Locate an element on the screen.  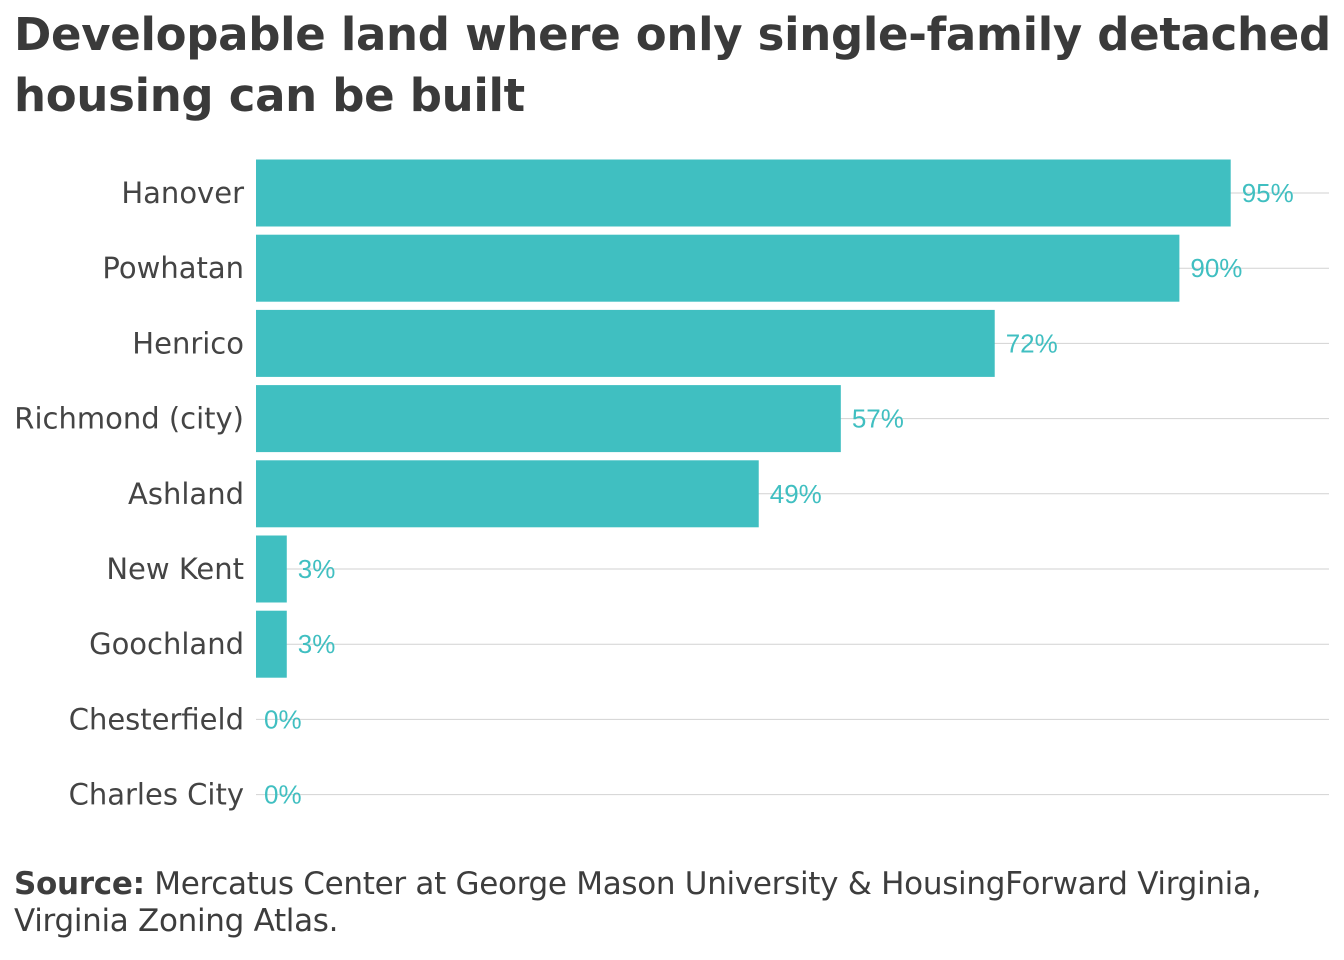
value-label: 90% is located at coordinates (1216, 268).